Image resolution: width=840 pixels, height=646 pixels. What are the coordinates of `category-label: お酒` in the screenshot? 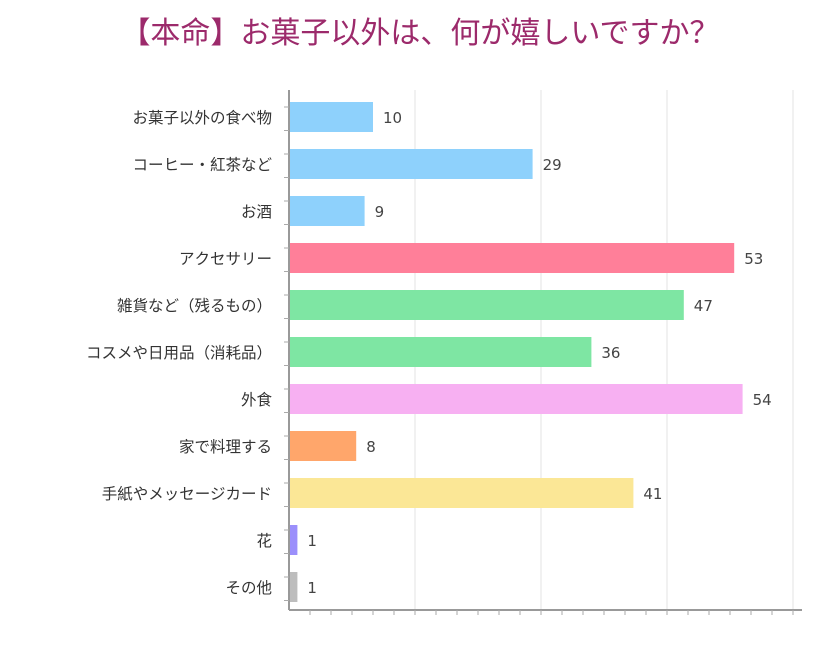 It's located at (256, 212).